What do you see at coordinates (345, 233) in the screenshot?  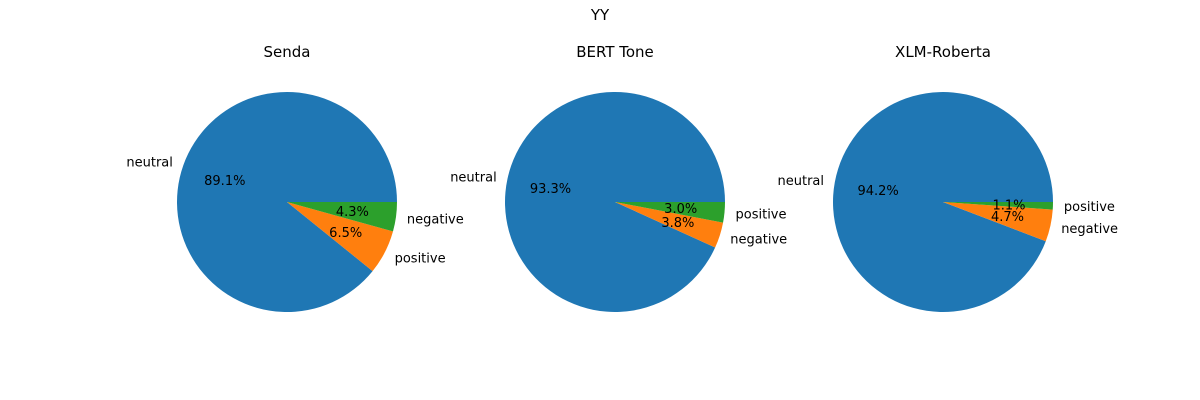 I see `slice-percent-positive: 6.5%` at bounding box center [345, 233].